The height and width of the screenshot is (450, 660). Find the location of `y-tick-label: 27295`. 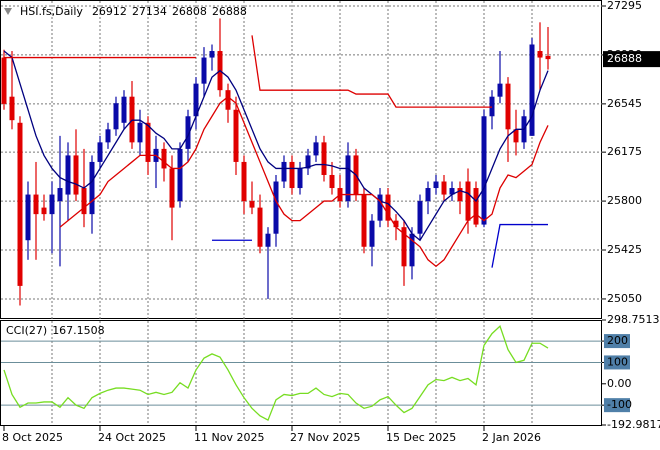

y-tick-label: 27295 is located at coordinates (624, 6).